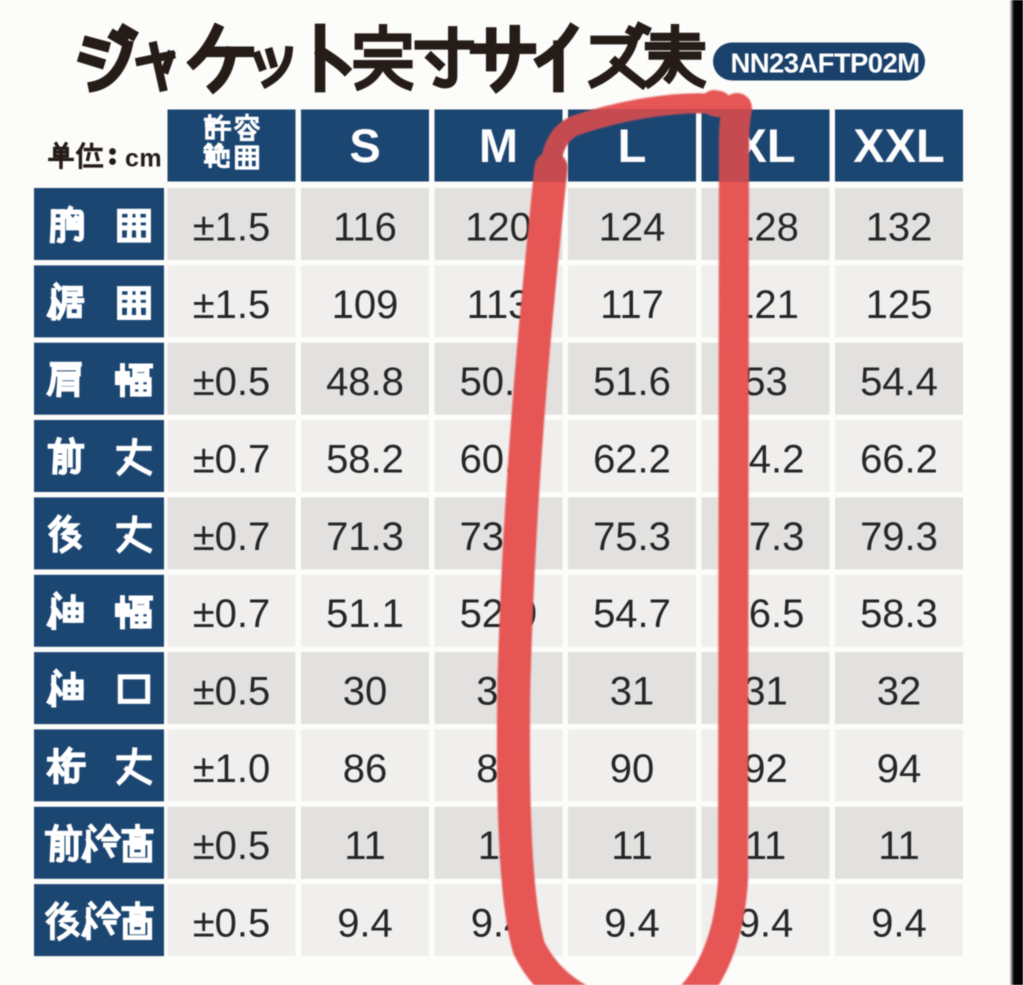 Image resolution: width=1023 pixels, height=985 pixels. I want to click on svg-text: 71.3, so click(365, 537).